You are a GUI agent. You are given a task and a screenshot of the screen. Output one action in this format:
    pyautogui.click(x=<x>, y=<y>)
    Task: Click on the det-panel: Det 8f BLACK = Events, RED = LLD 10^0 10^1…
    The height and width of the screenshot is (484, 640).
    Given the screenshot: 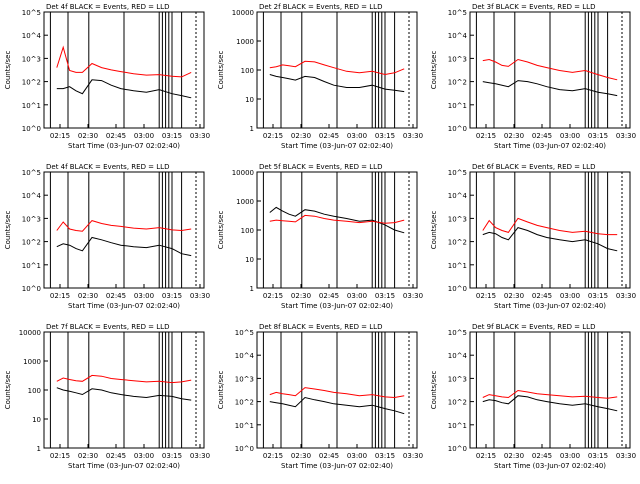 What is the action you would take?
    pyautogui.click(x=319, y=400)
    